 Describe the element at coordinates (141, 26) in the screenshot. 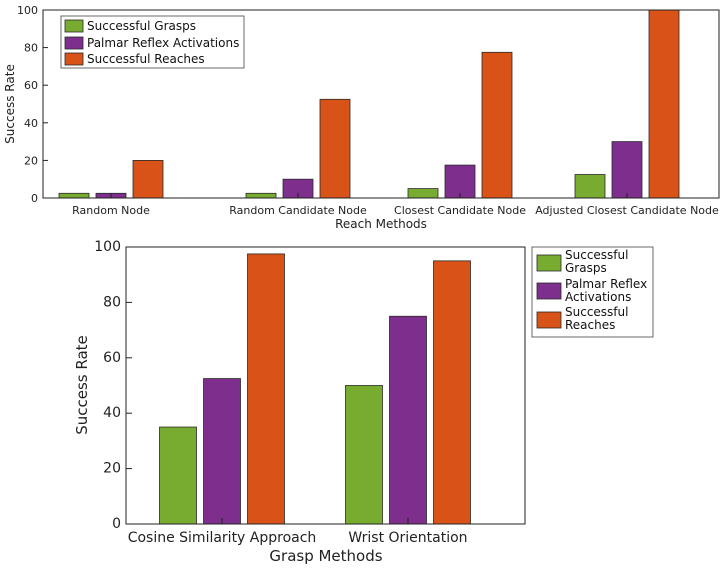

I see `top-legend-label-grasps: Successful Grasps` at that location.